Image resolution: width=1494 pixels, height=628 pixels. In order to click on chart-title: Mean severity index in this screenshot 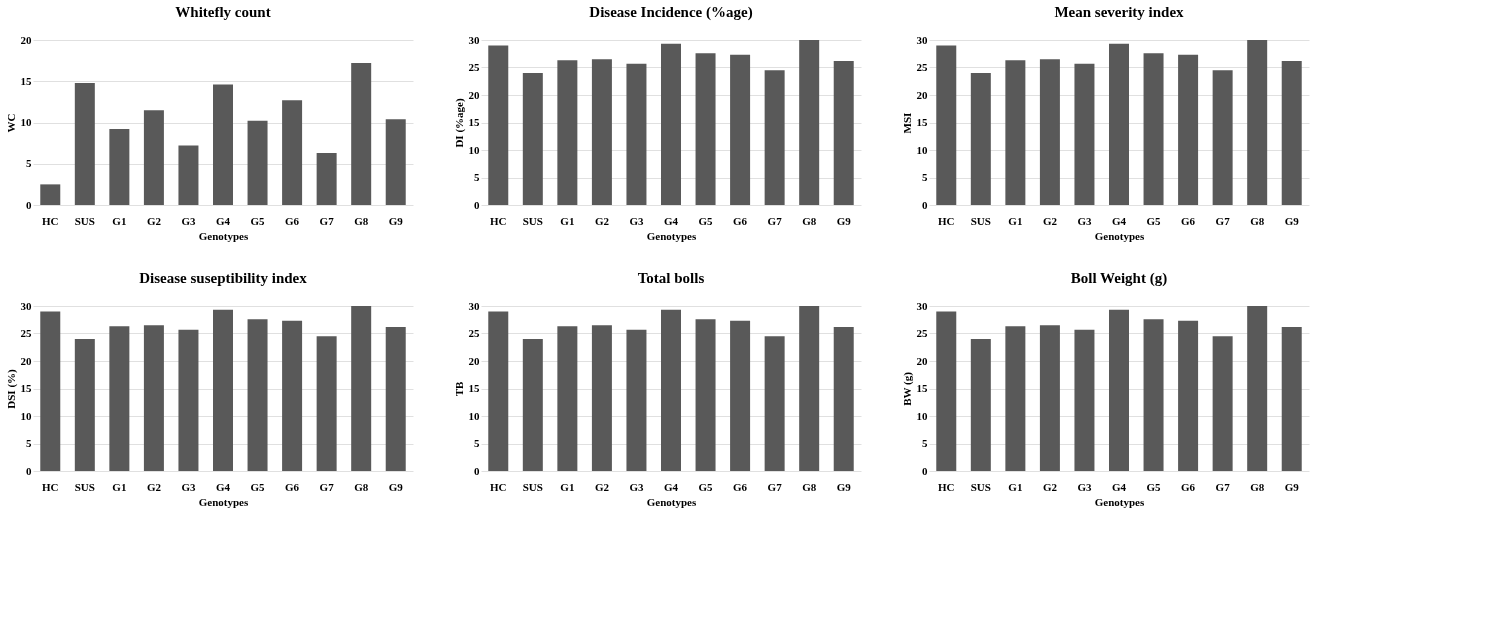, I will do `click(1119, 12)`.